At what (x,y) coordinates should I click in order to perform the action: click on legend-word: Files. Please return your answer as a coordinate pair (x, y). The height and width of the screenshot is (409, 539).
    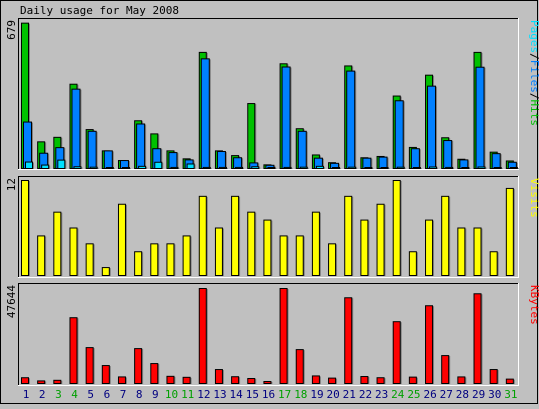
    Looking at the image, I should click on (533, 76).